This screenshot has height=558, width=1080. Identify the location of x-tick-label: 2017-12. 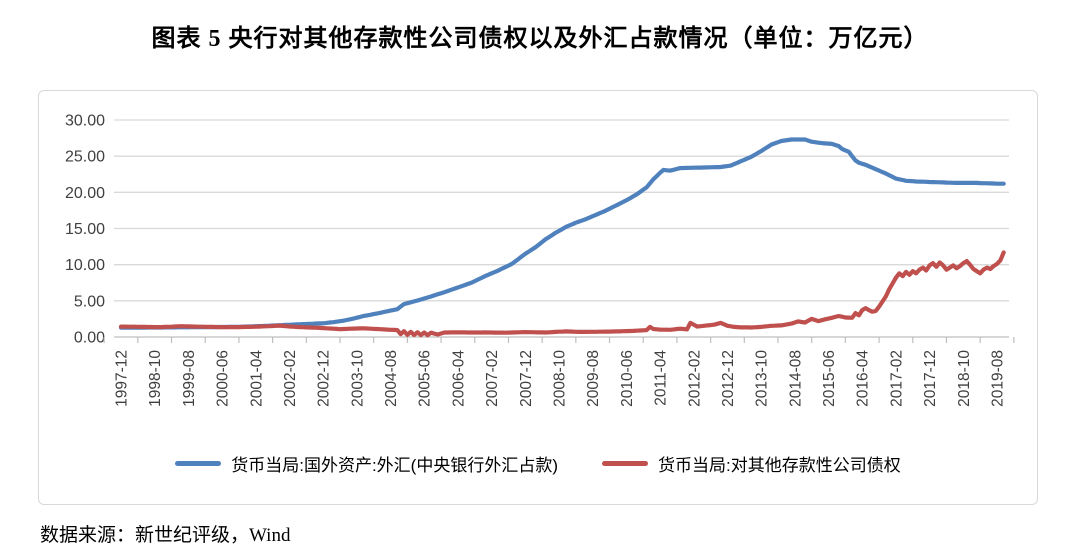
(930, 378).